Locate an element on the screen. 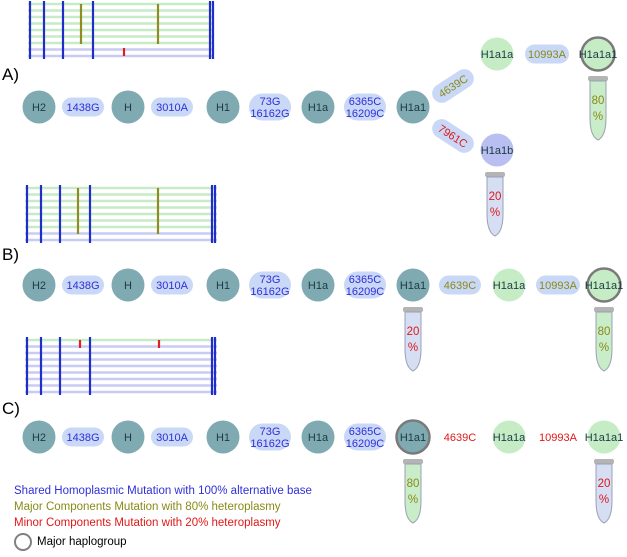 The height and width of the screenshot is (557, 627). mutation-pill: 10993A is located at coordinates (558, 285).